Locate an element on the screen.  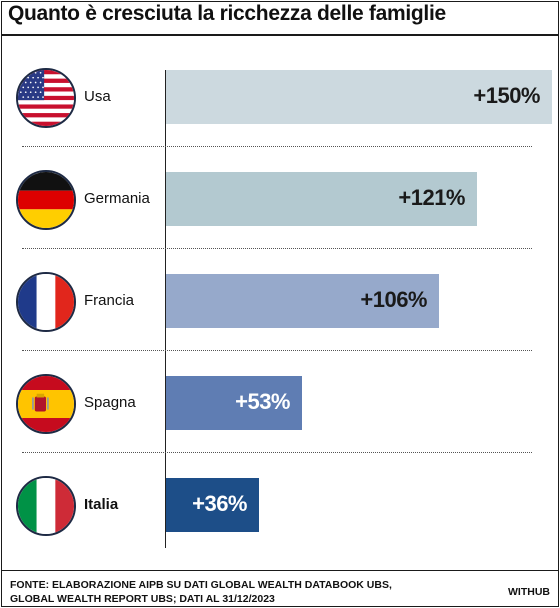
italy-flag-icon is located at coordinates (46, 506).